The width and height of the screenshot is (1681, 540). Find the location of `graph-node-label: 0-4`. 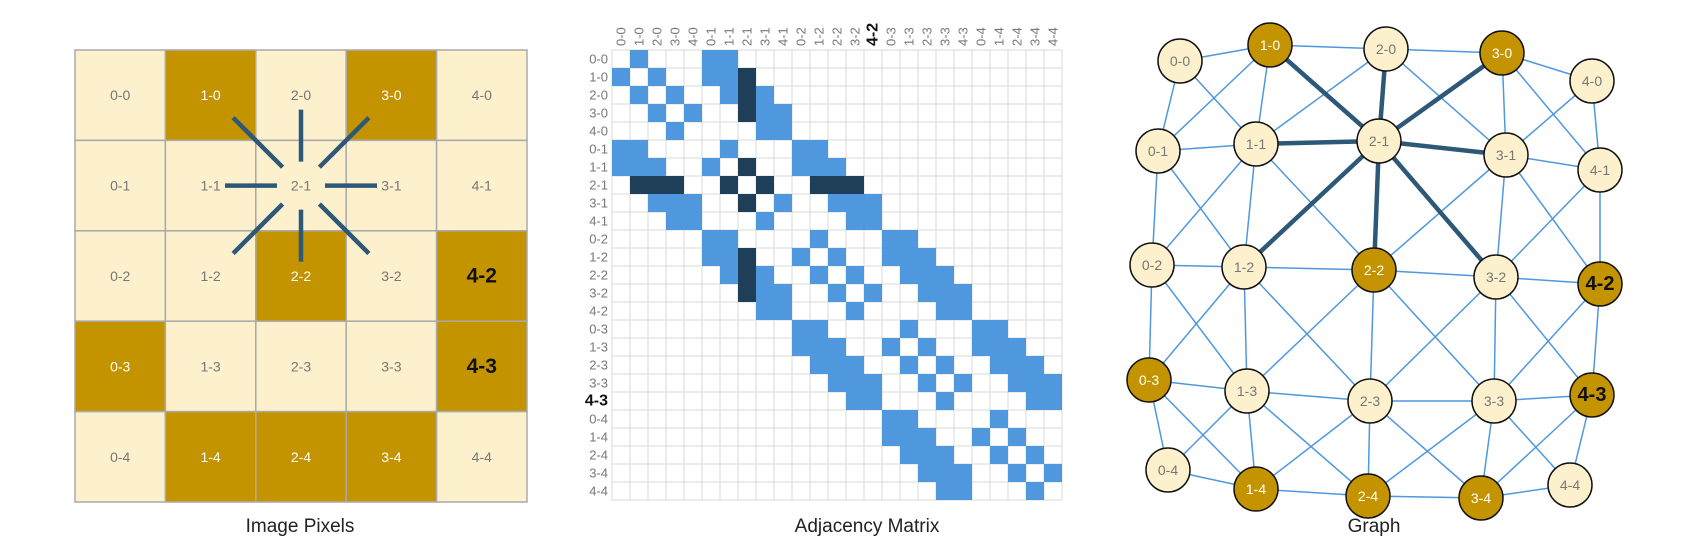

graph-node-label: 0-4 is located at coordinates (1168, 470).